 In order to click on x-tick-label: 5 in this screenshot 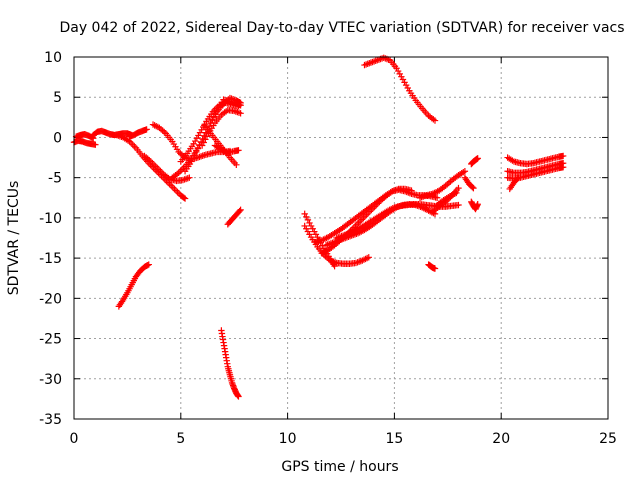, I will do `click(180, 439)`.